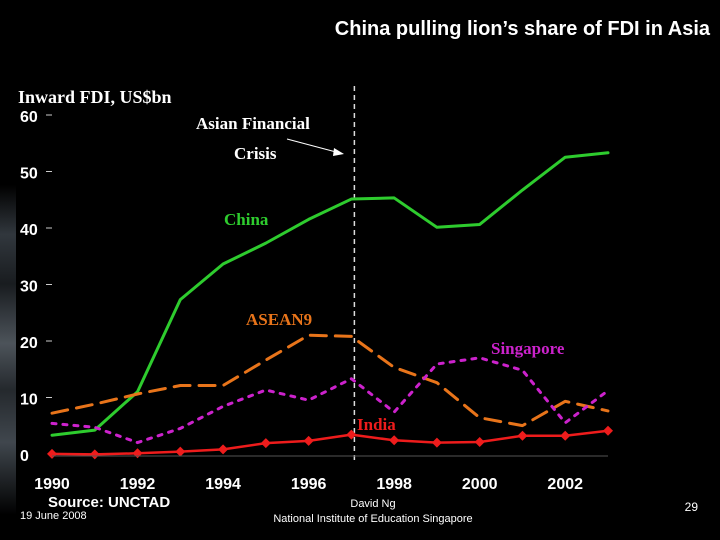 The height and width of the screenshot is (540, 720). I want to click on y-axis-ticks: 0 10 20 30 40 50 60, so click(36, 287).